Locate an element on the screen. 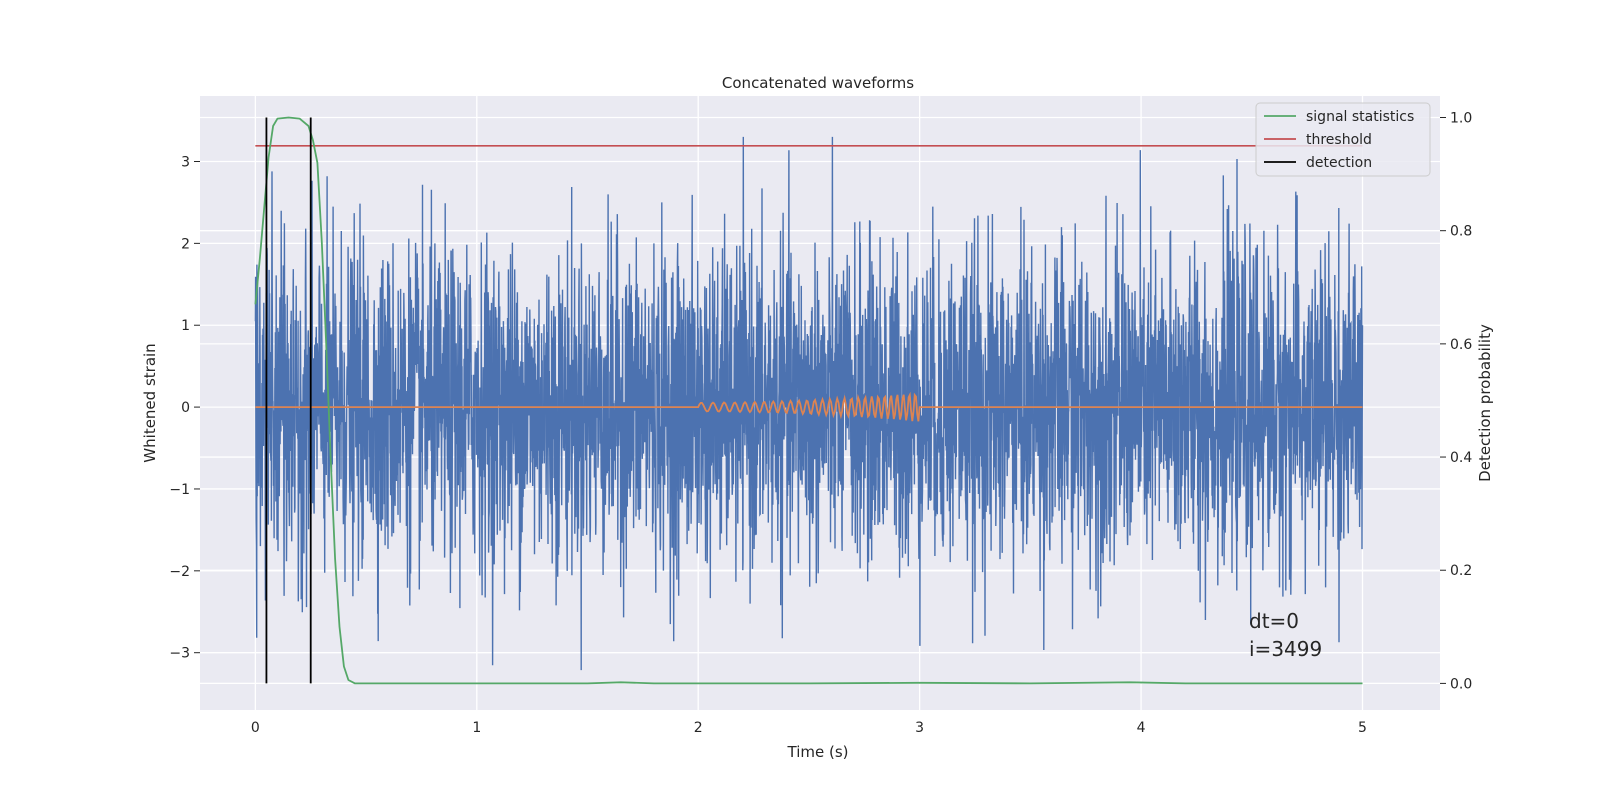 This screenshot has height=800, width=1600. y-right-tick-label: 0.0 is located at coordinates (1461, 684).